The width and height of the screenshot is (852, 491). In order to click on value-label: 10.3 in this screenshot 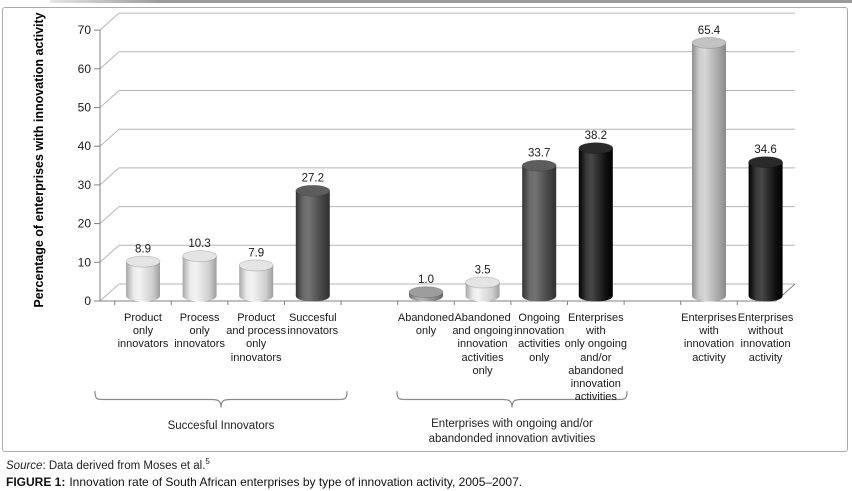, I will do `click(199, 244)`.